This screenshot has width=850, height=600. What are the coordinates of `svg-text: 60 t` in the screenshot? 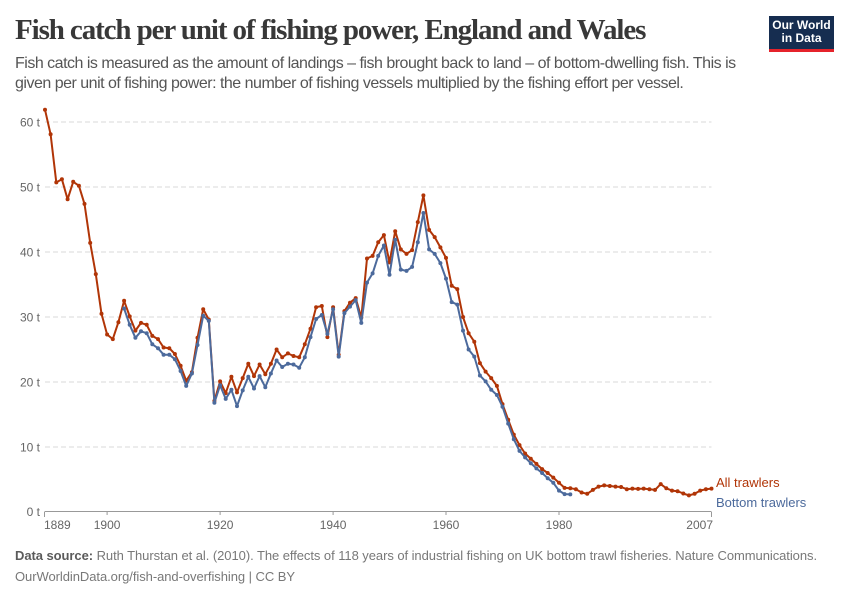 It's located at (30, 123).